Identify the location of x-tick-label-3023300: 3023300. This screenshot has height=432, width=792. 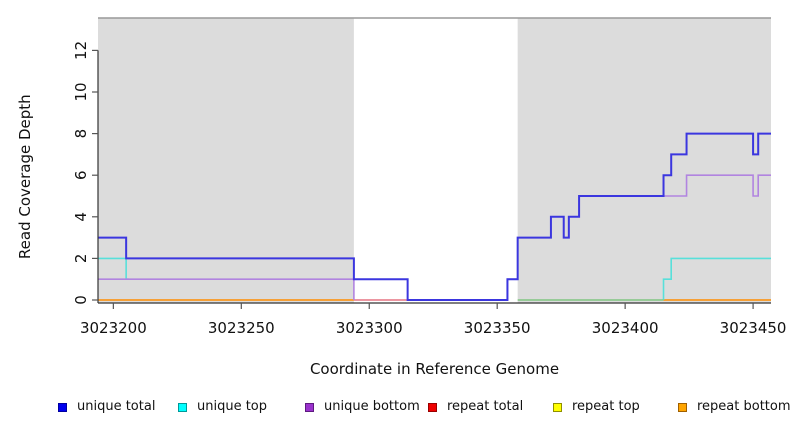
(369, 328).